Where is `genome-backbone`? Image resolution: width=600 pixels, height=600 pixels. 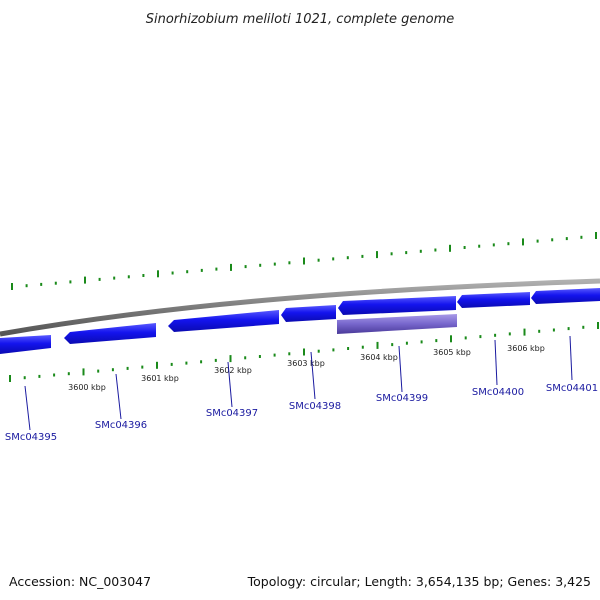
genome-backbone is located at coordinates (300, 307).